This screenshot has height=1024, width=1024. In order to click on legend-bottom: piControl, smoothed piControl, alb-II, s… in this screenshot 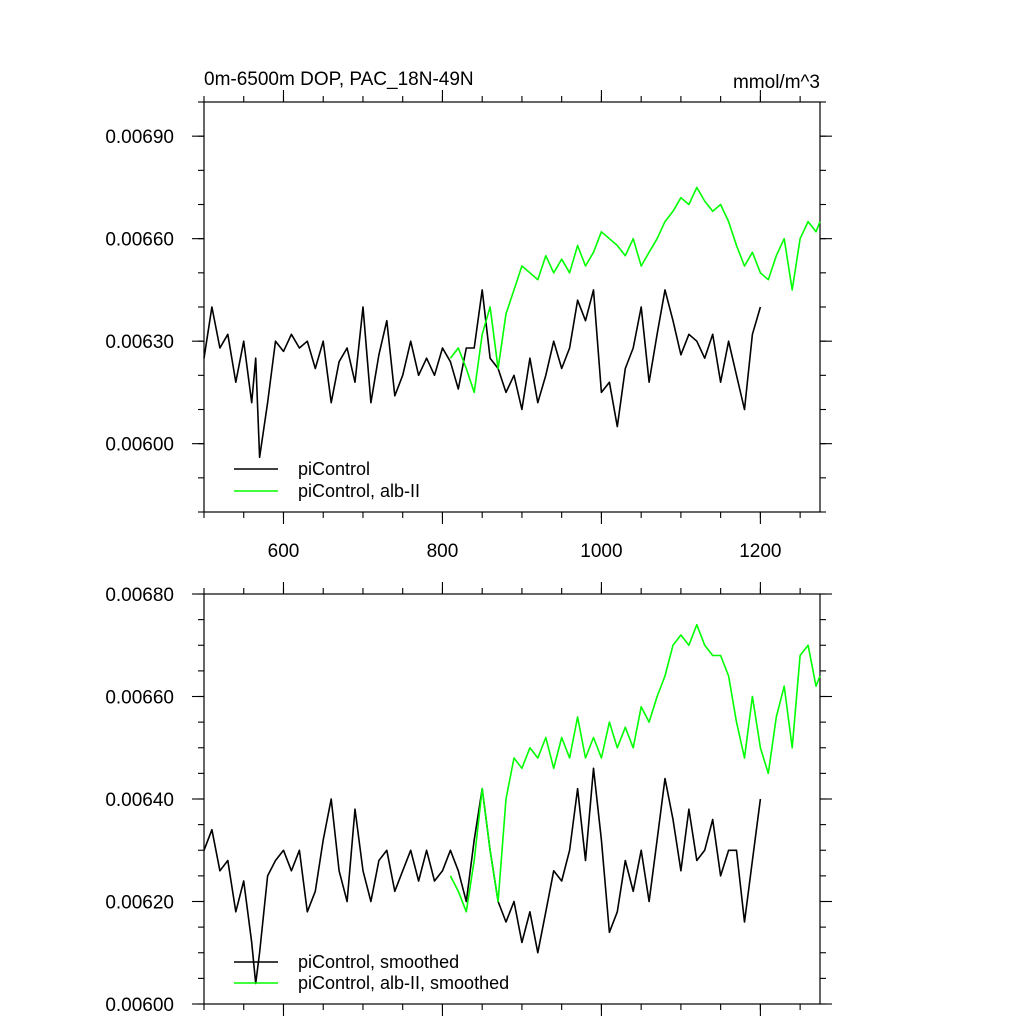, I will do `click(371, 972)`.